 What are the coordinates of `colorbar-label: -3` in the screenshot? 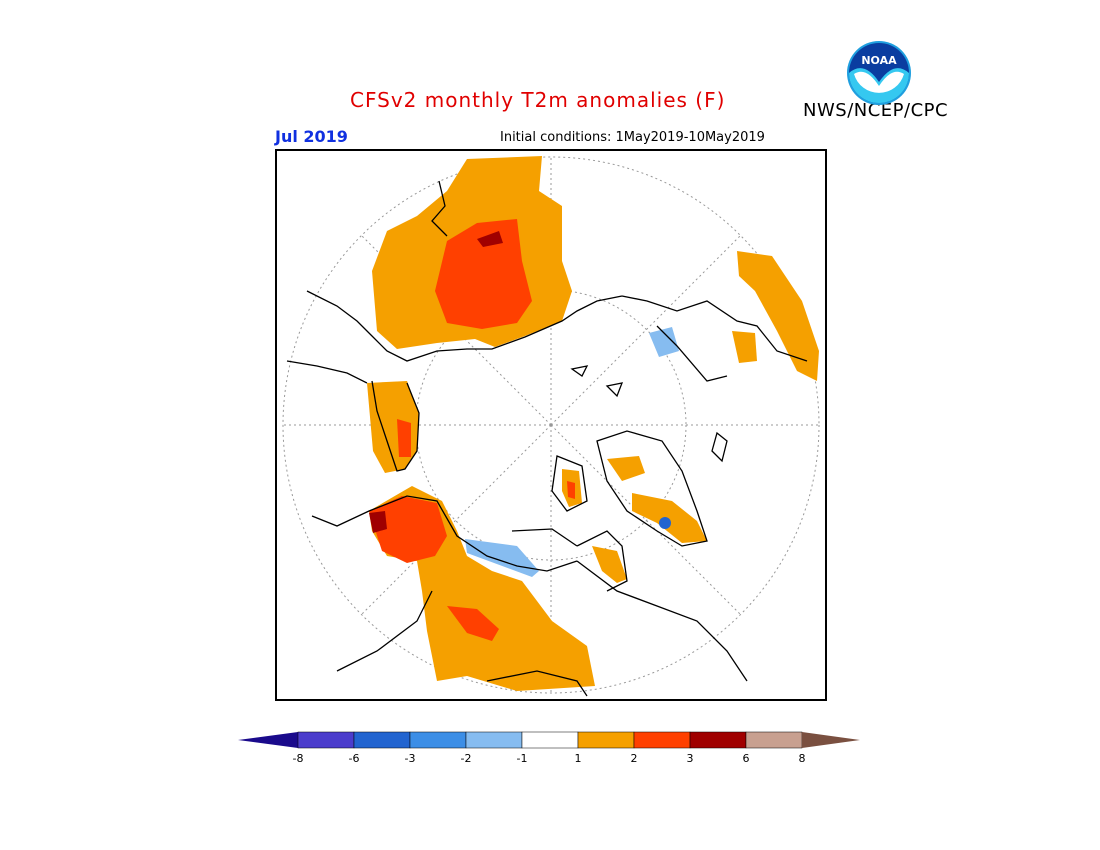 It's located at (410, 758).